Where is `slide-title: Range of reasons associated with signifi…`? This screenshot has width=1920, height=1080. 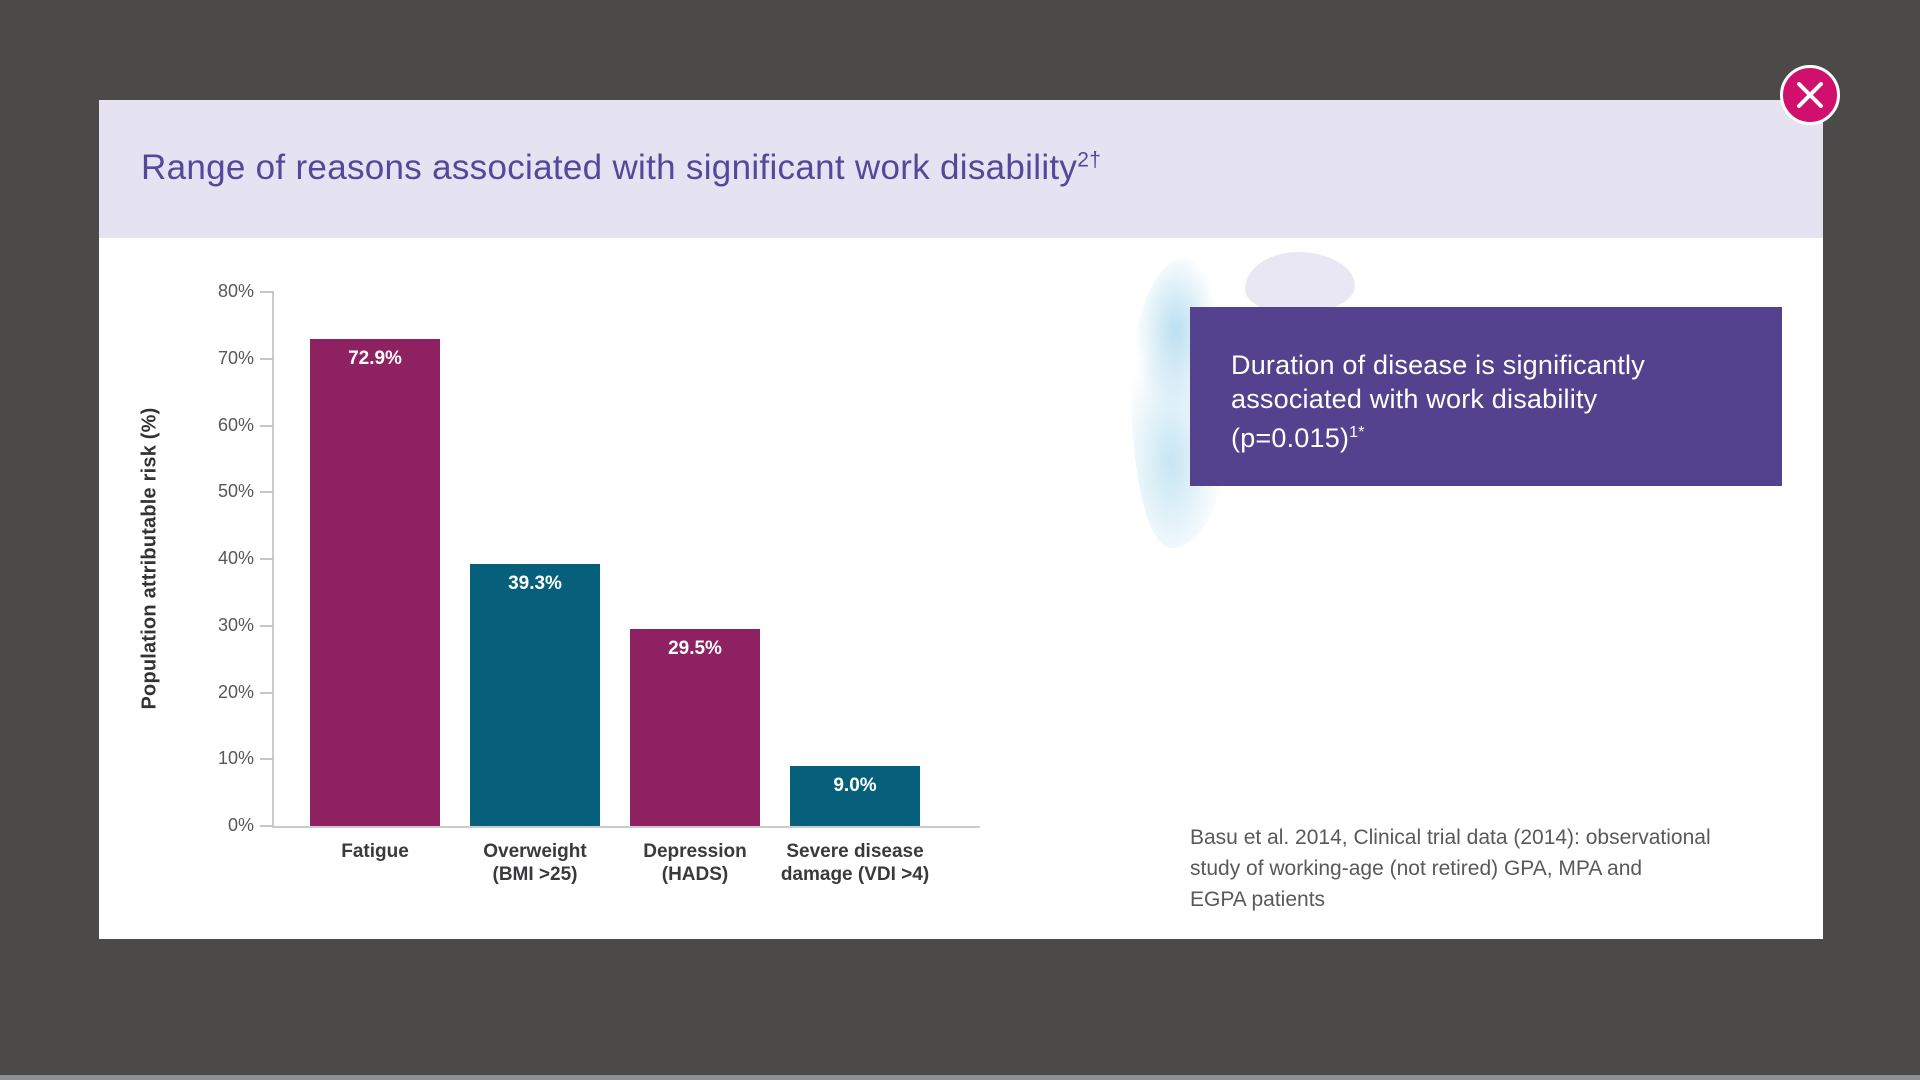
slide-title: Range of reasons associated with signifi… is located at coordinates (621, 168).